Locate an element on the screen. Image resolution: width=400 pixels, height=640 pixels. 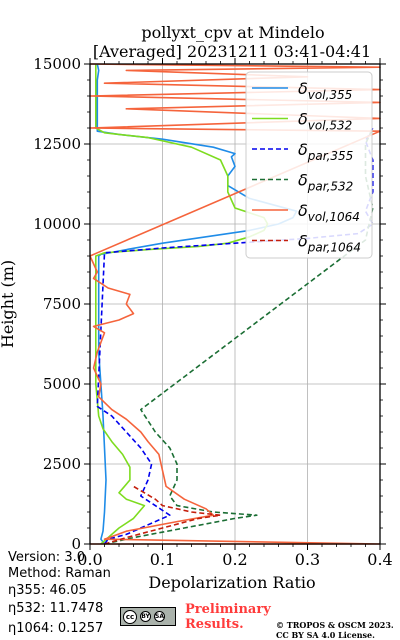
legend-label-vol-1064: δvol,1064 is located at coordinates (329, 212).